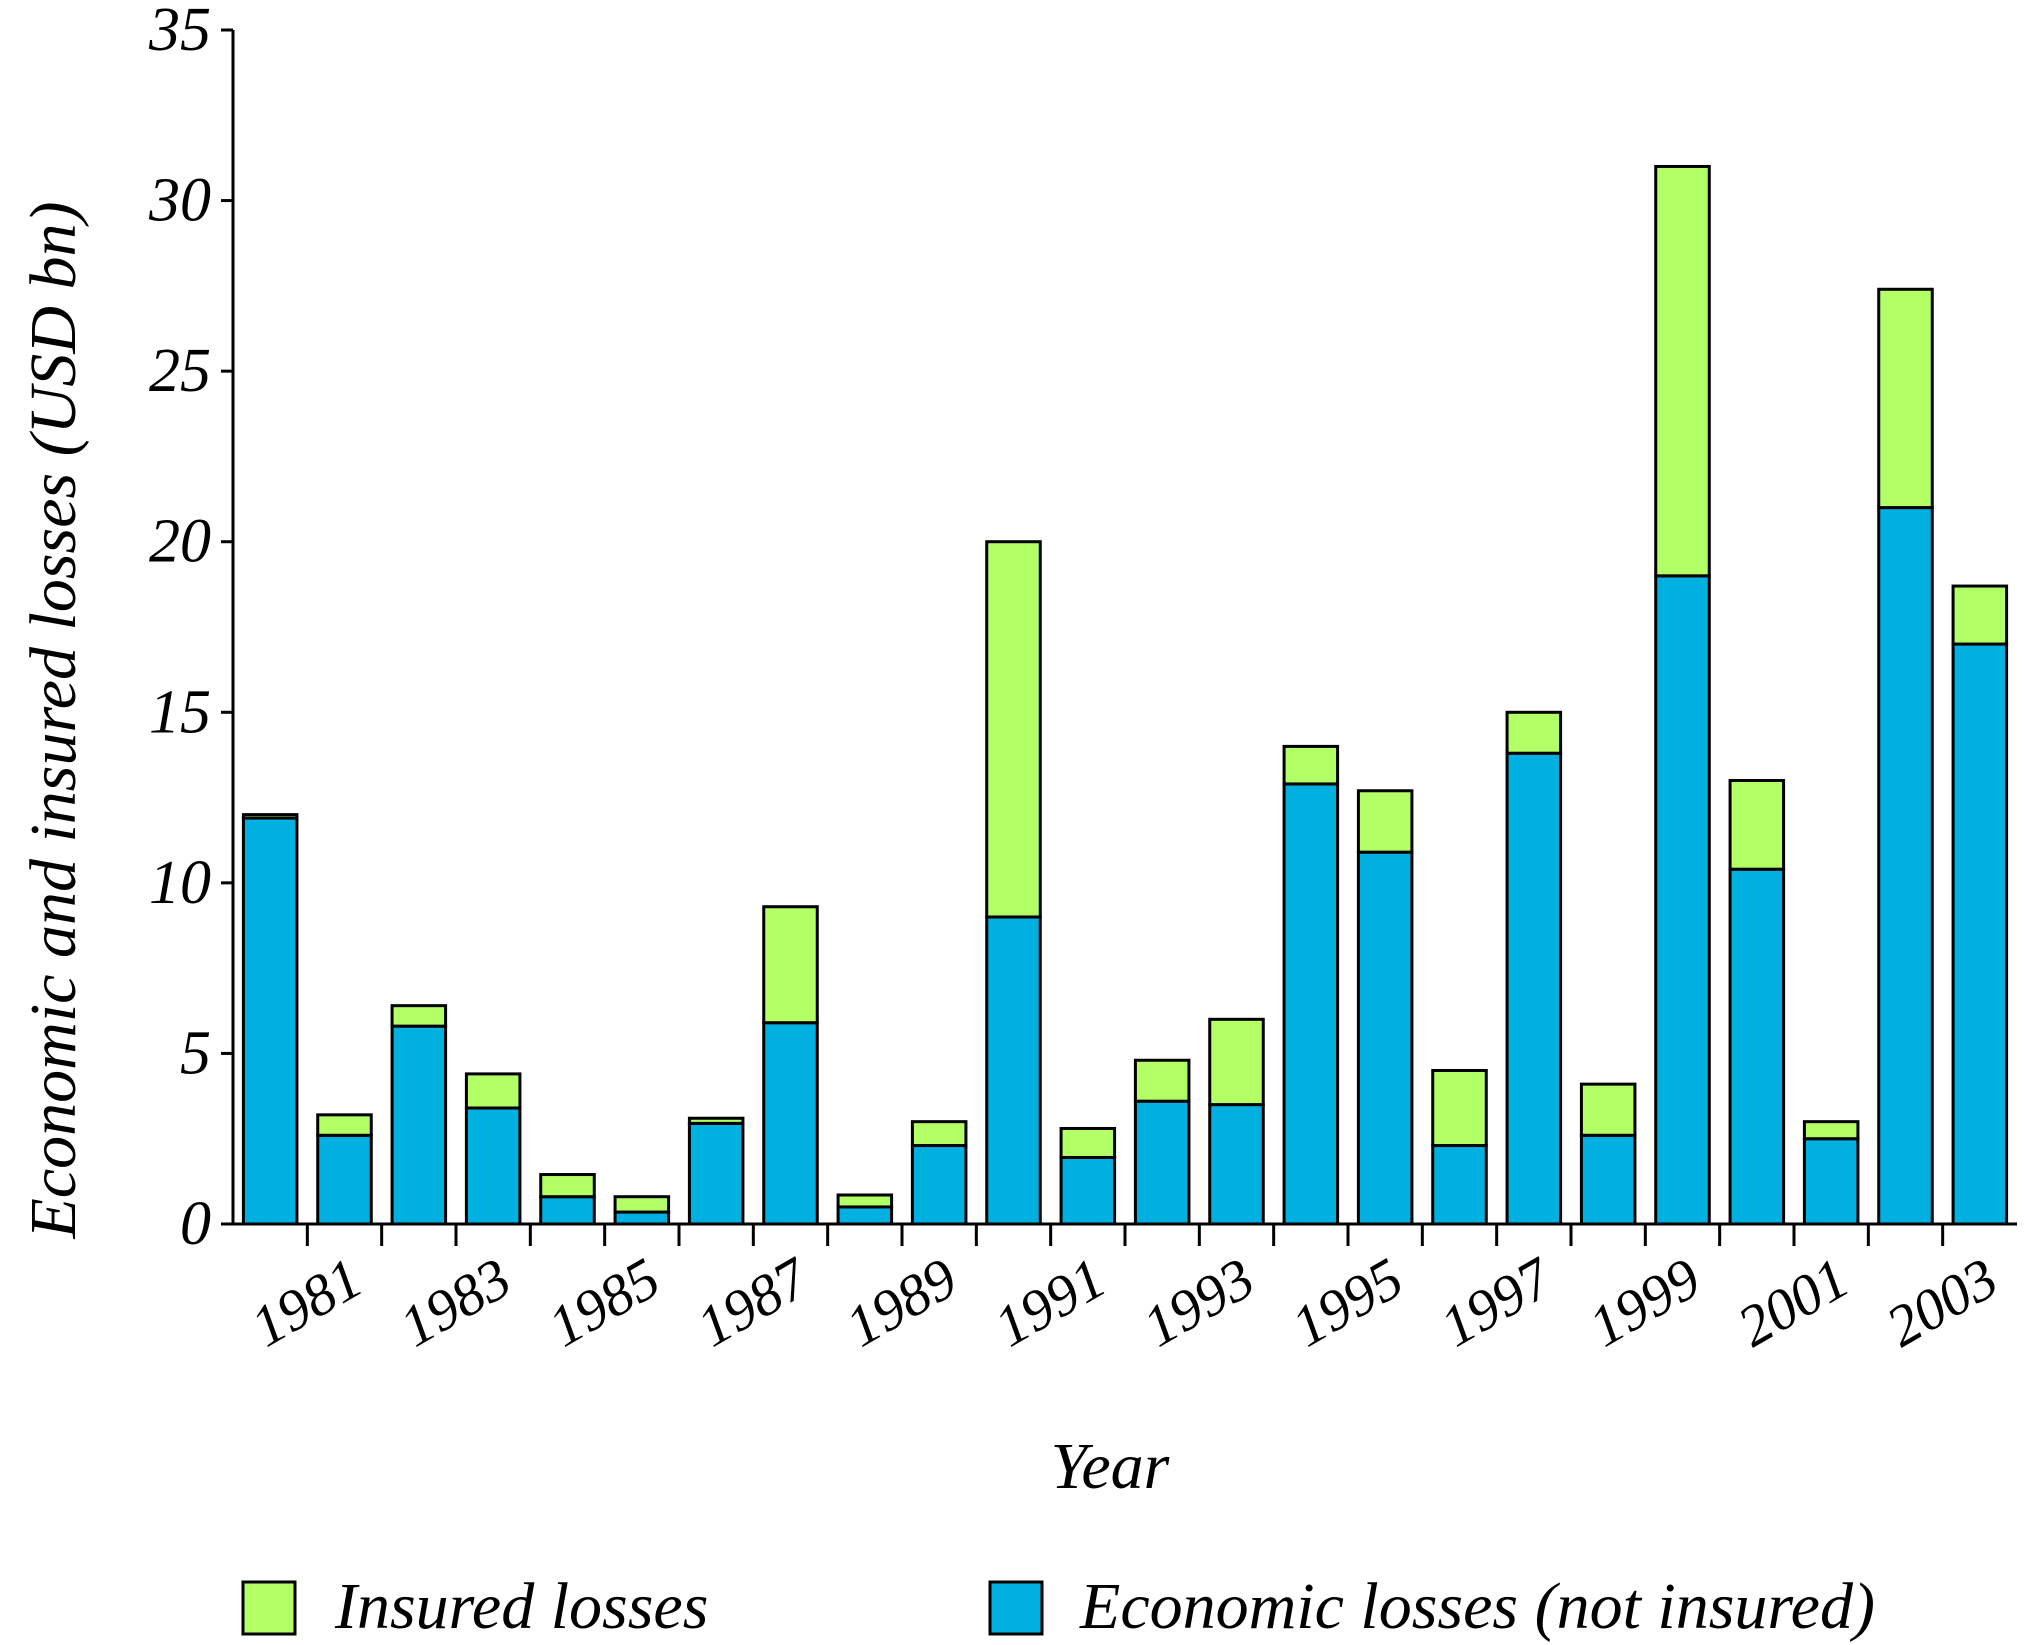  Describe the element at coordinates (642, 1218) in the screenshot. I see `bar-economic-1985` at that location.